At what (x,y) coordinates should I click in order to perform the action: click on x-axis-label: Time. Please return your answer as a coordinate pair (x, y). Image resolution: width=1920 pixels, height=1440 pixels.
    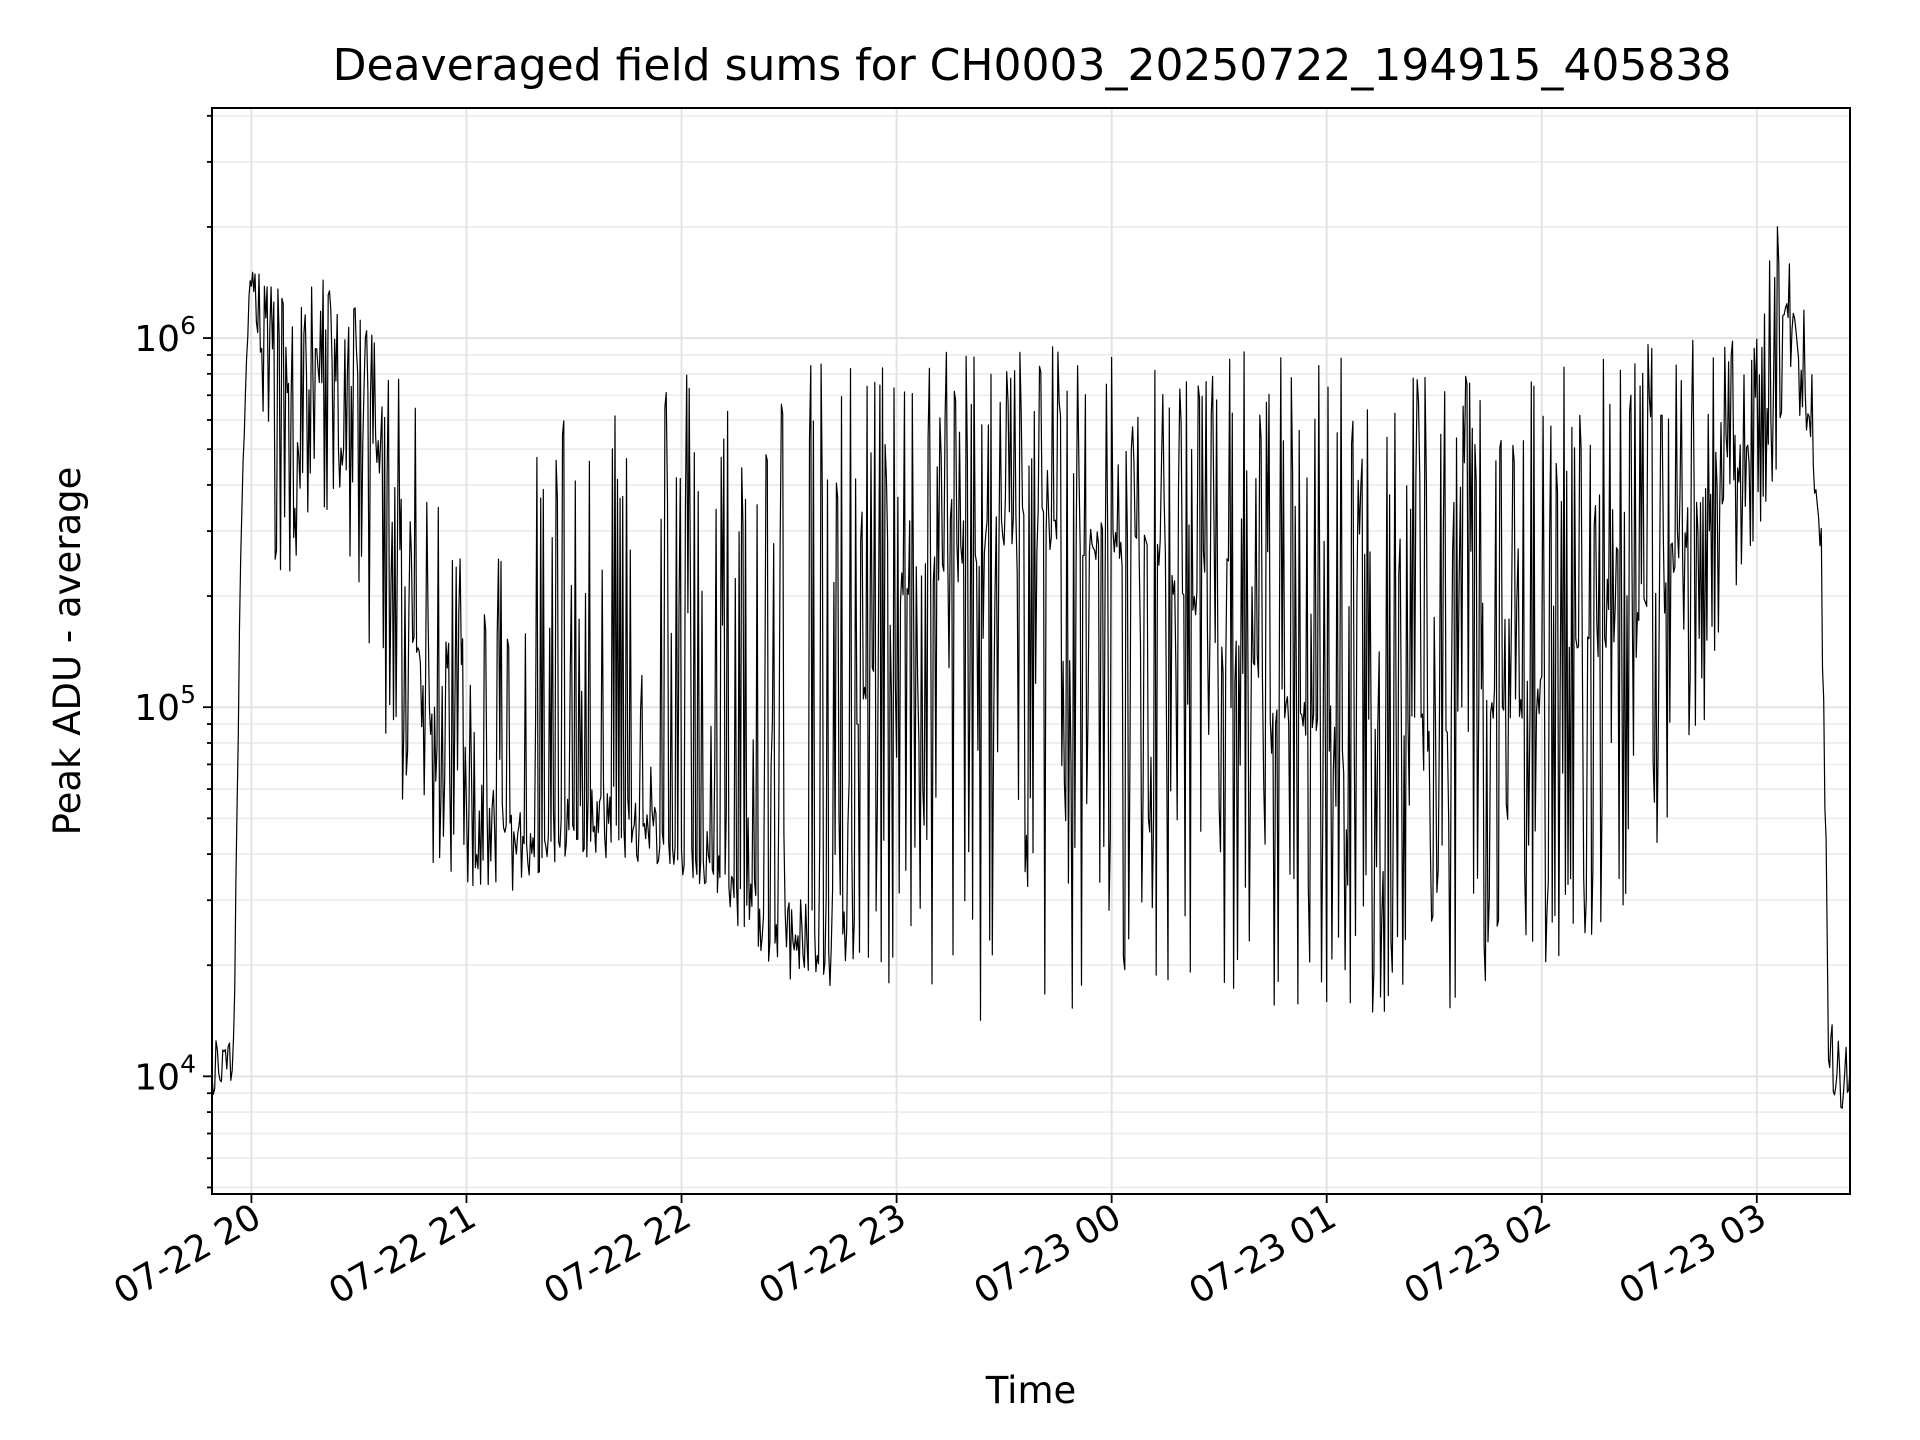
    Looking at the image, I should click on (1031, 1390).